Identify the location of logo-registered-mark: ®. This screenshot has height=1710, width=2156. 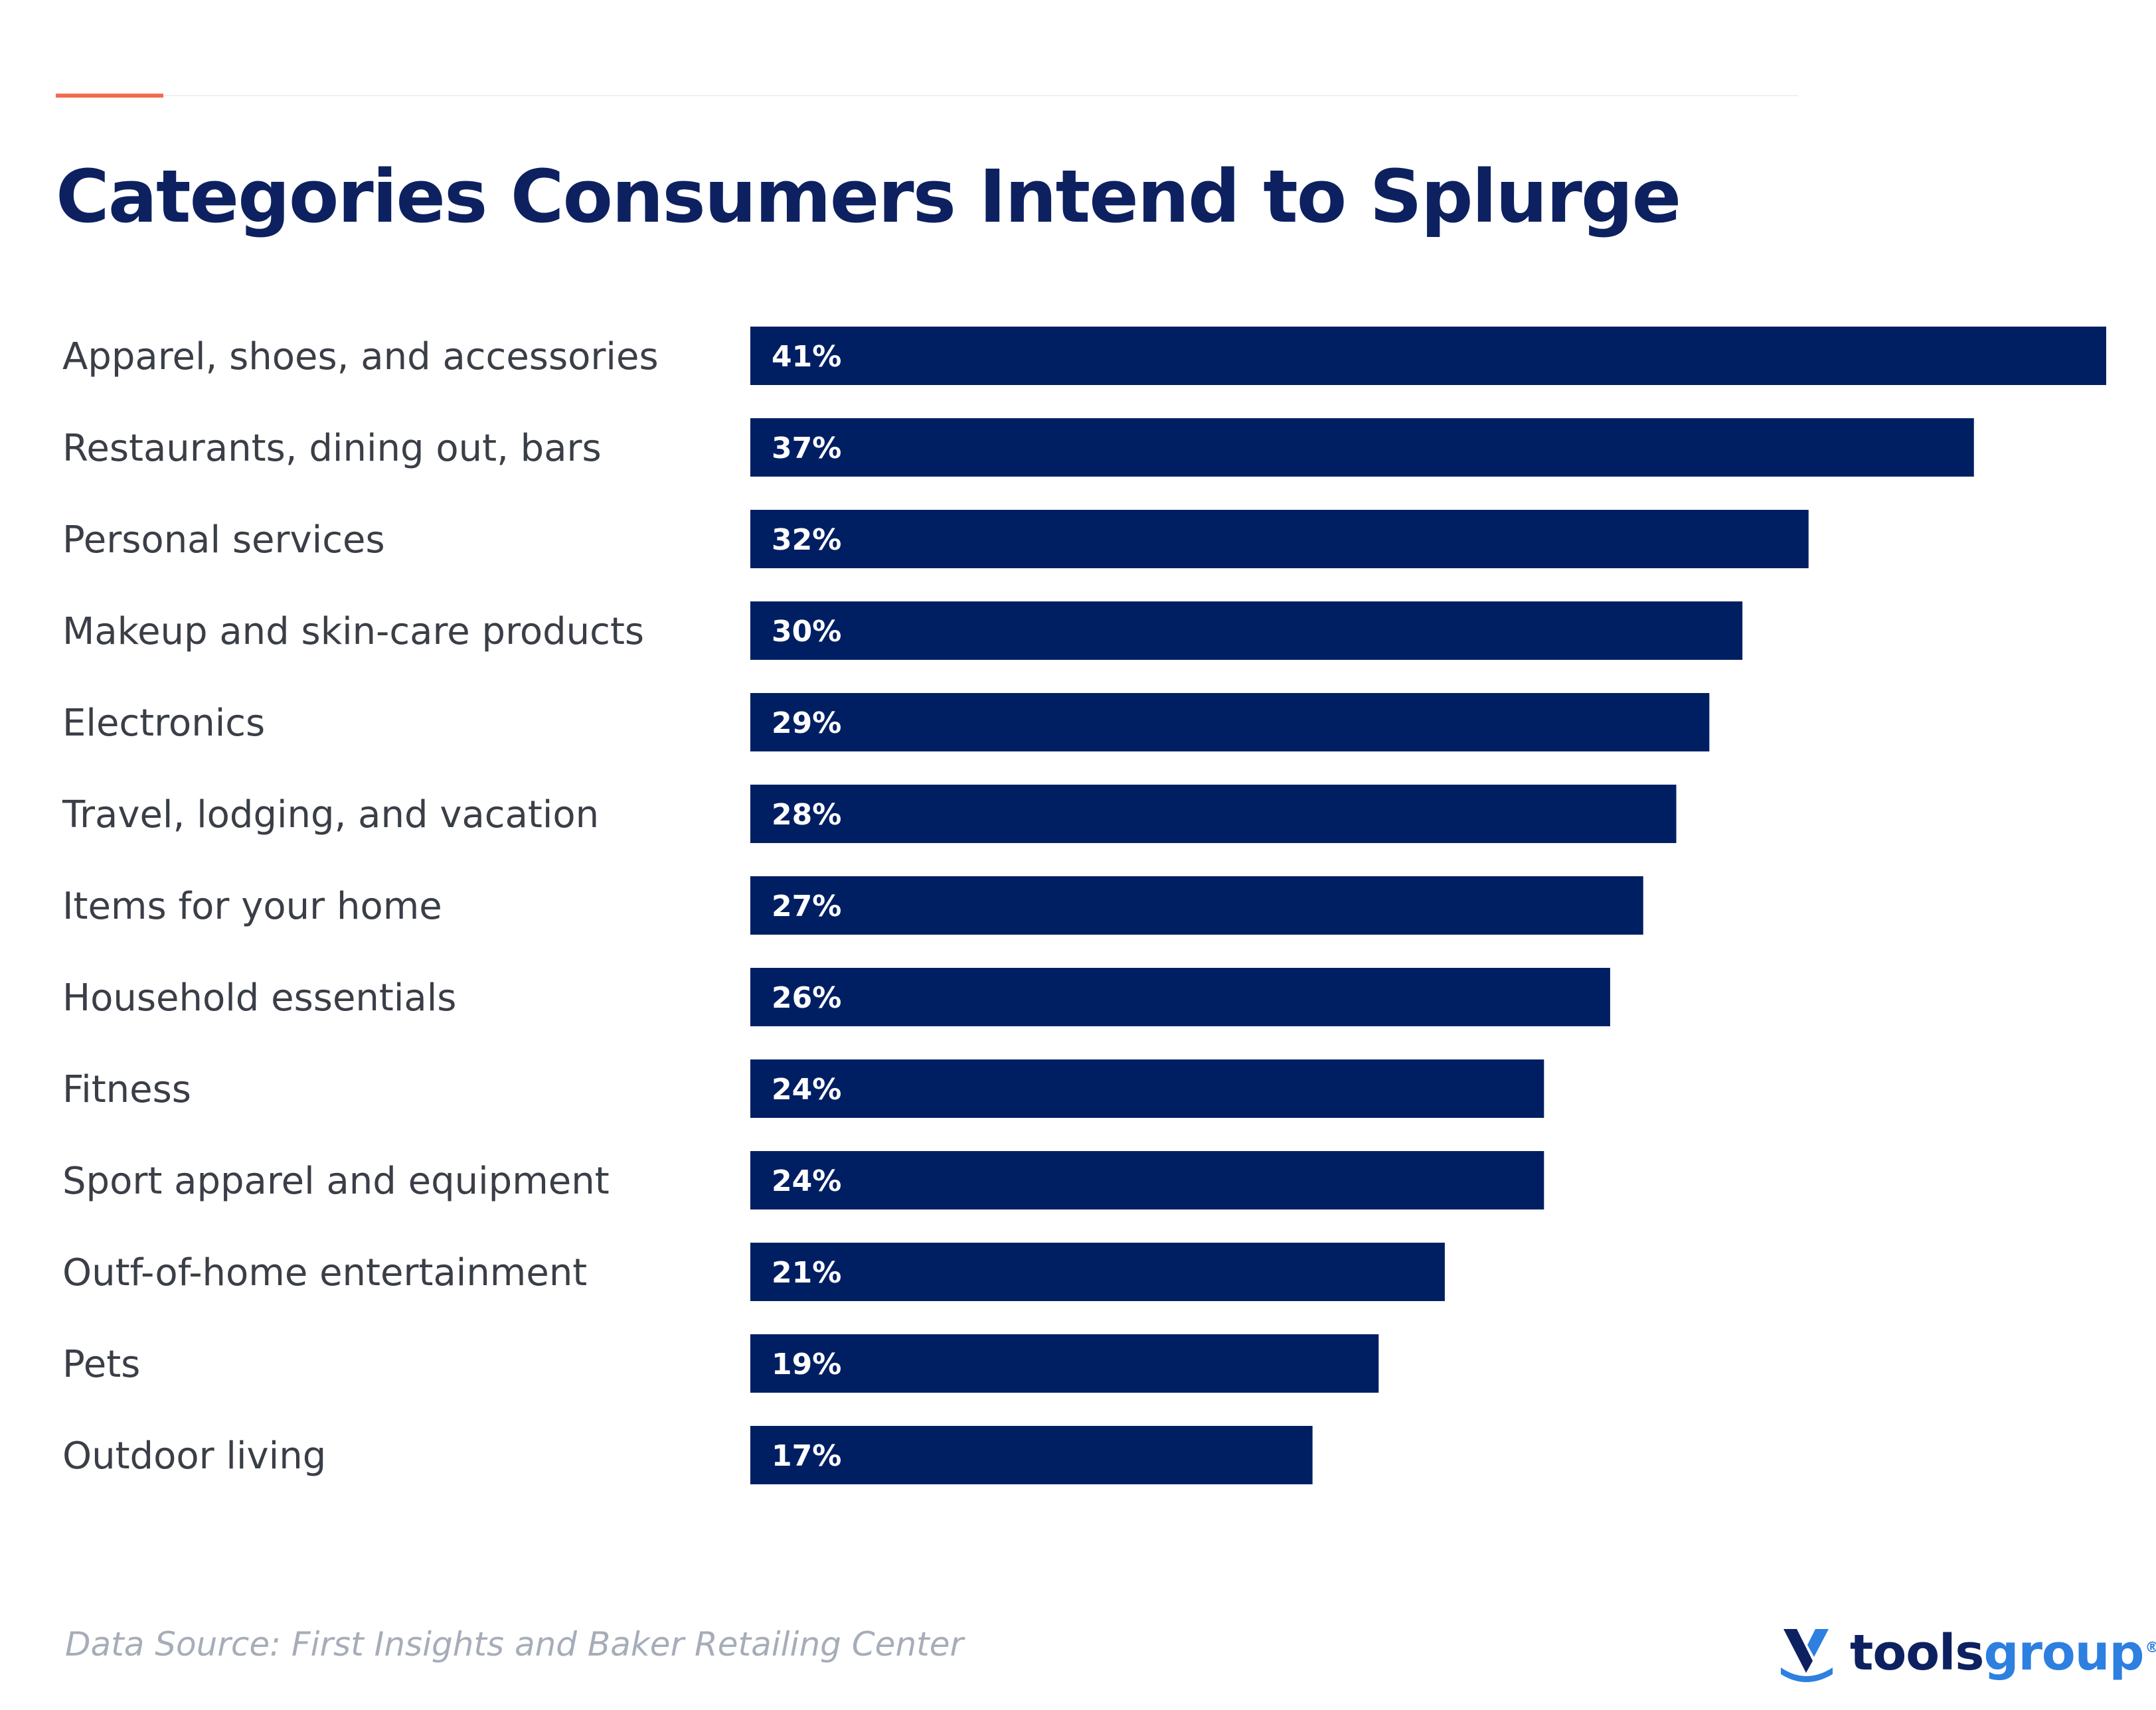
(2150, 1649).